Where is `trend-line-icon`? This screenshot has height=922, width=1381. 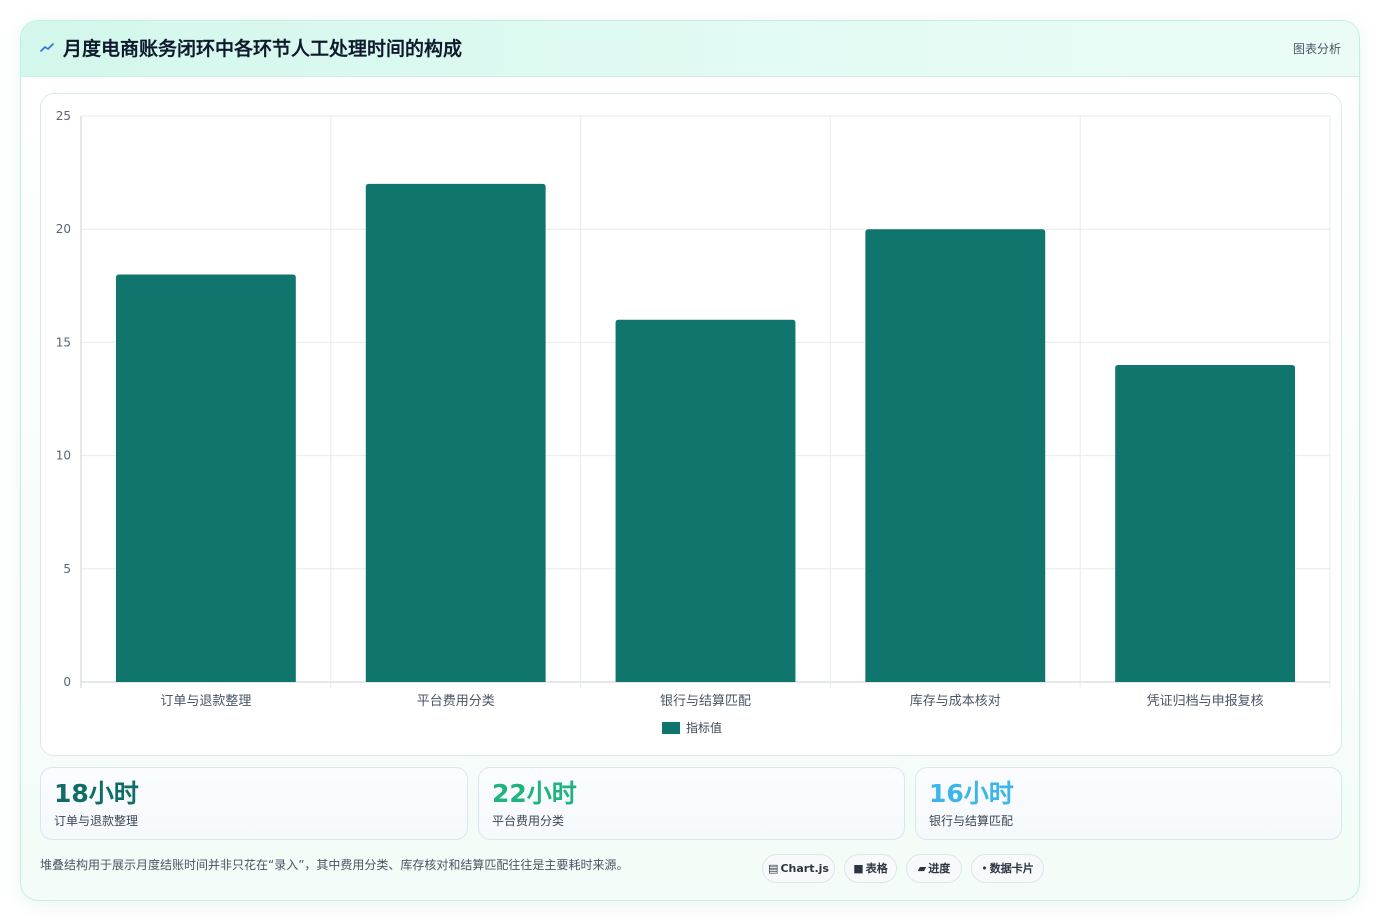 trend-line-icon is located at coordinates (47, 47).